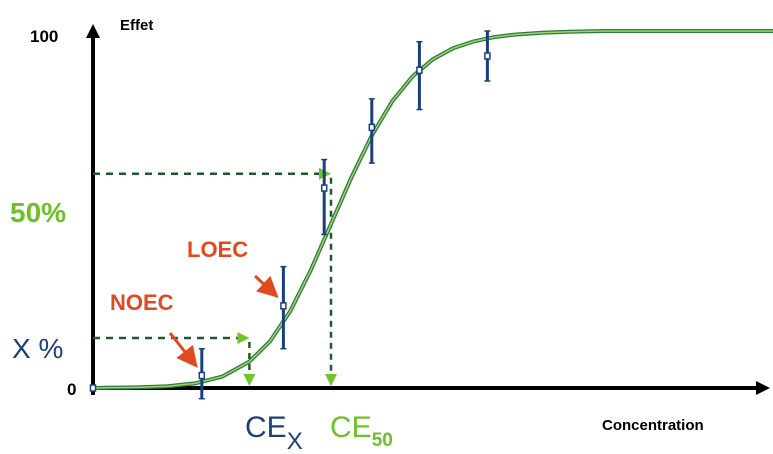 This screenshot has width=773, height=454. I want to click on x-percent-label: X %, so click(37, 348).